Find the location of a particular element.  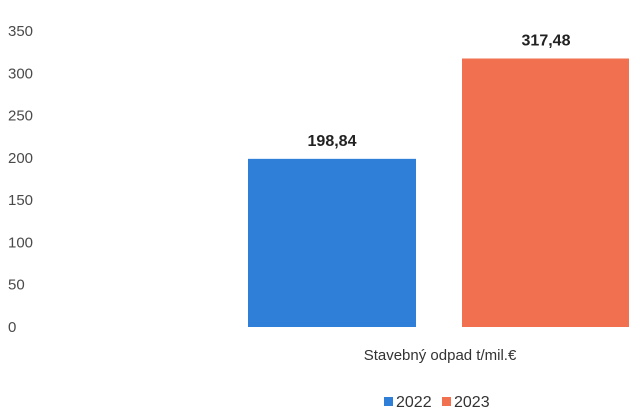

x-axis: Stavebný odpad t/mil.€ is located at coordinates (440, 355).